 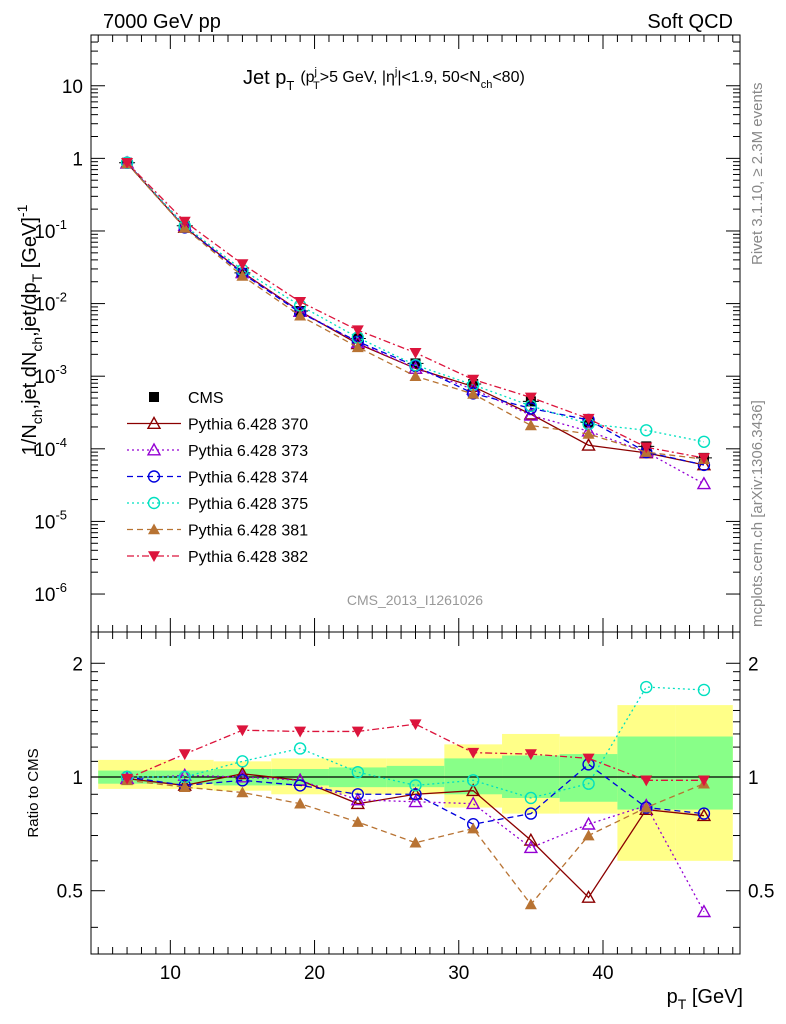 What do you see at coordinates (248, 425) in the screenshot?
I see `legend-label: Pythia 6.428 370` at bounding box center [248, 425].